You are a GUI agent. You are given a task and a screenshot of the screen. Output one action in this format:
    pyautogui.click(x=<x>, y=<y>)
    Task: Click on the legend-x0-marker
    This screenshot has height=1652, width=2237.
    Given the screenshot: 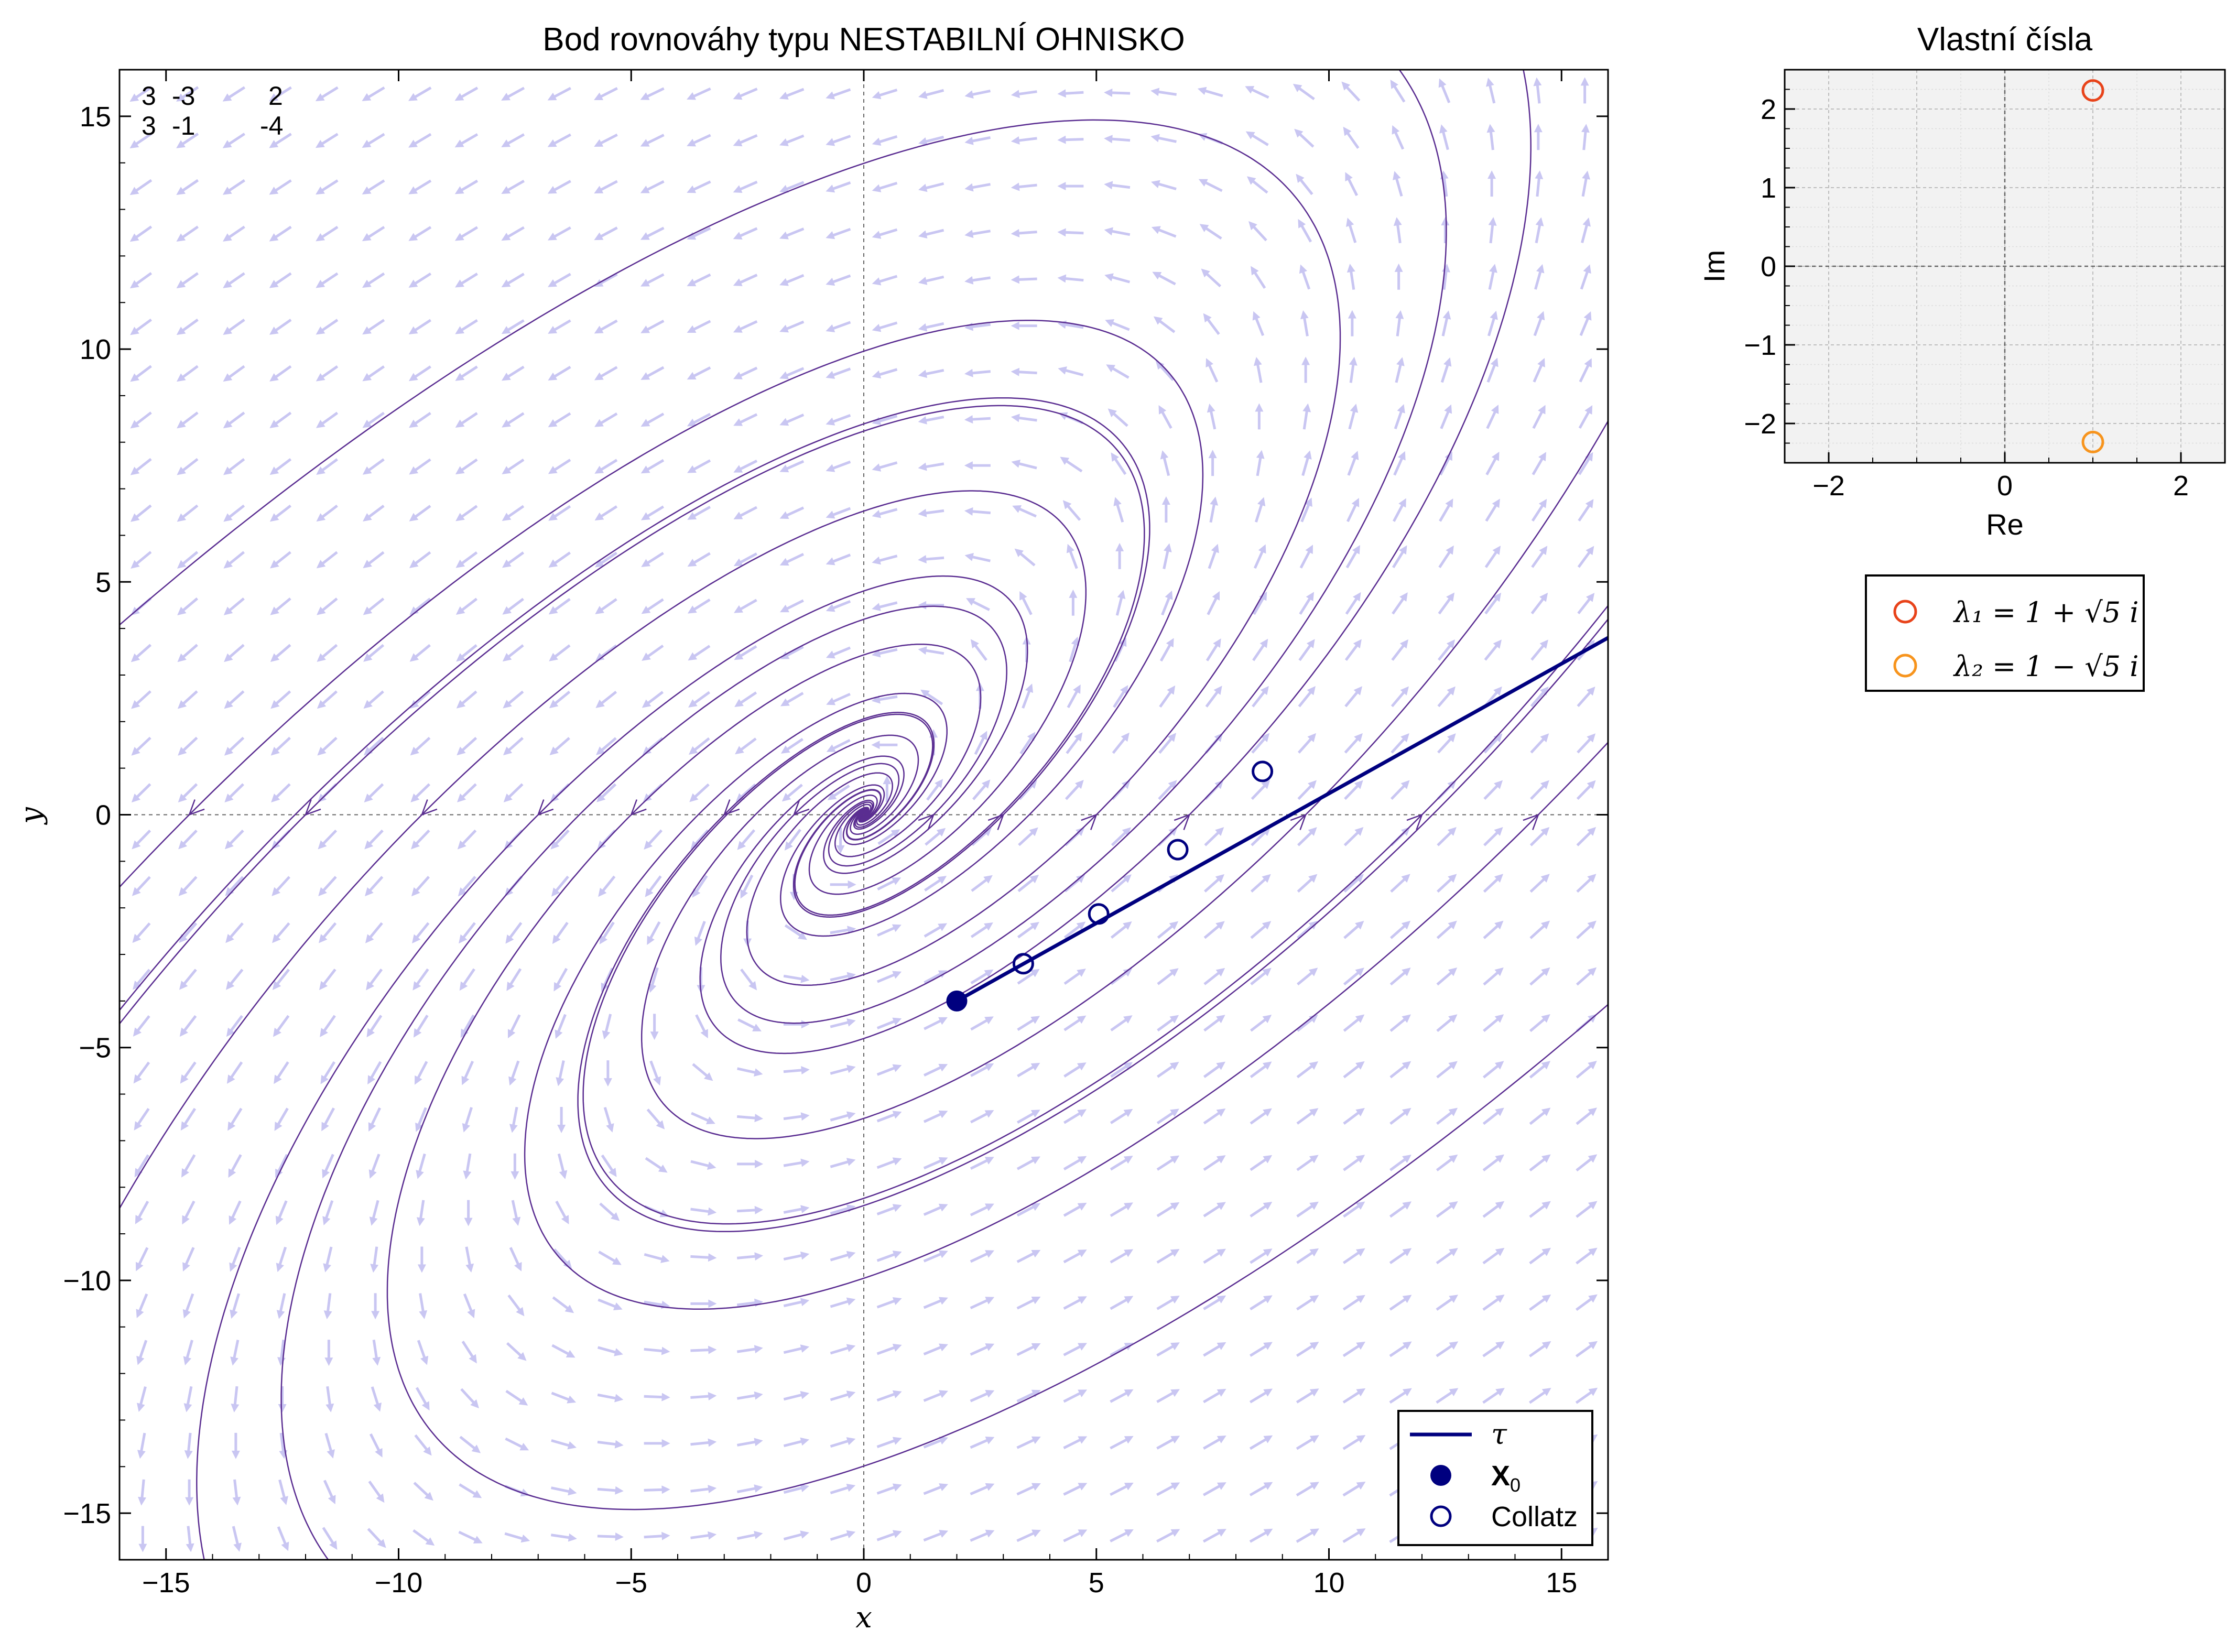 What is the action you would take?
    pyautogui.click(x=1440, y=1475)
    